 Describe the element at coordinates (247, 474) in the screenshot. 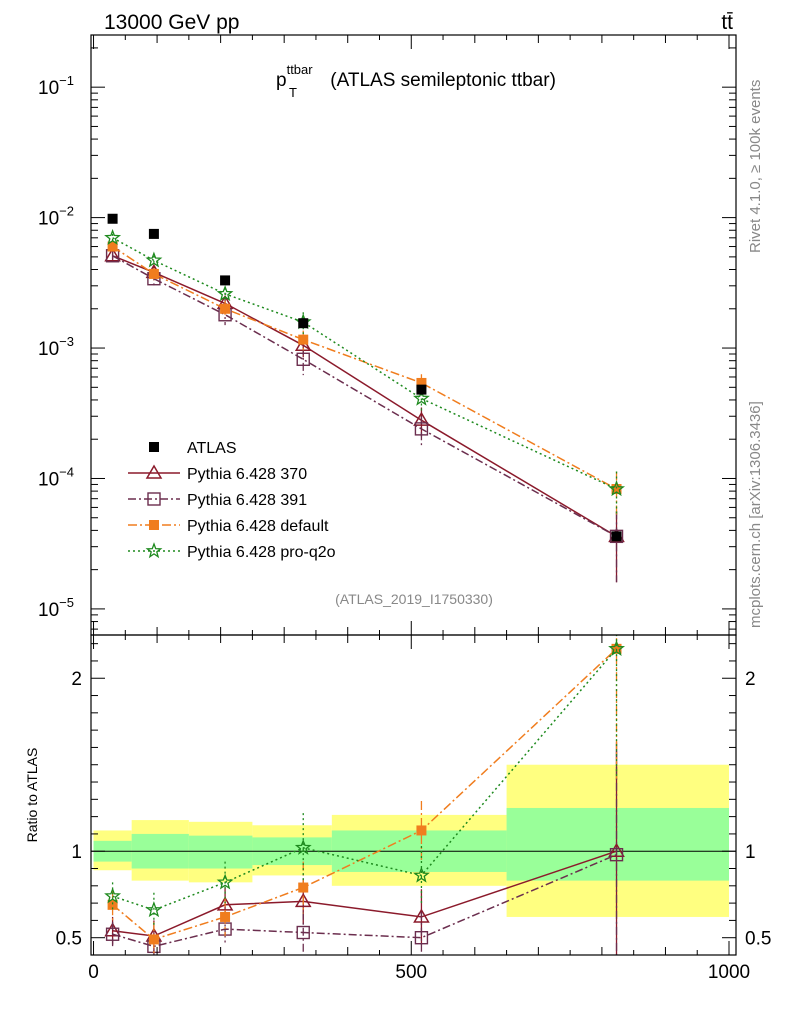

I see `legend-label: Pythia 6.428 370` at that location.